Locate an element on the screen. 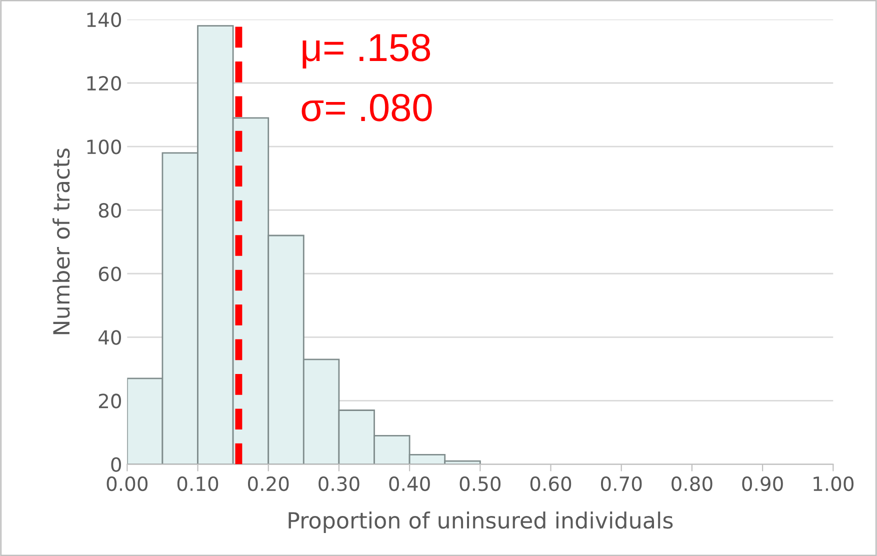  x-tick-label: 1.00 is located at coordinates (834, 484).